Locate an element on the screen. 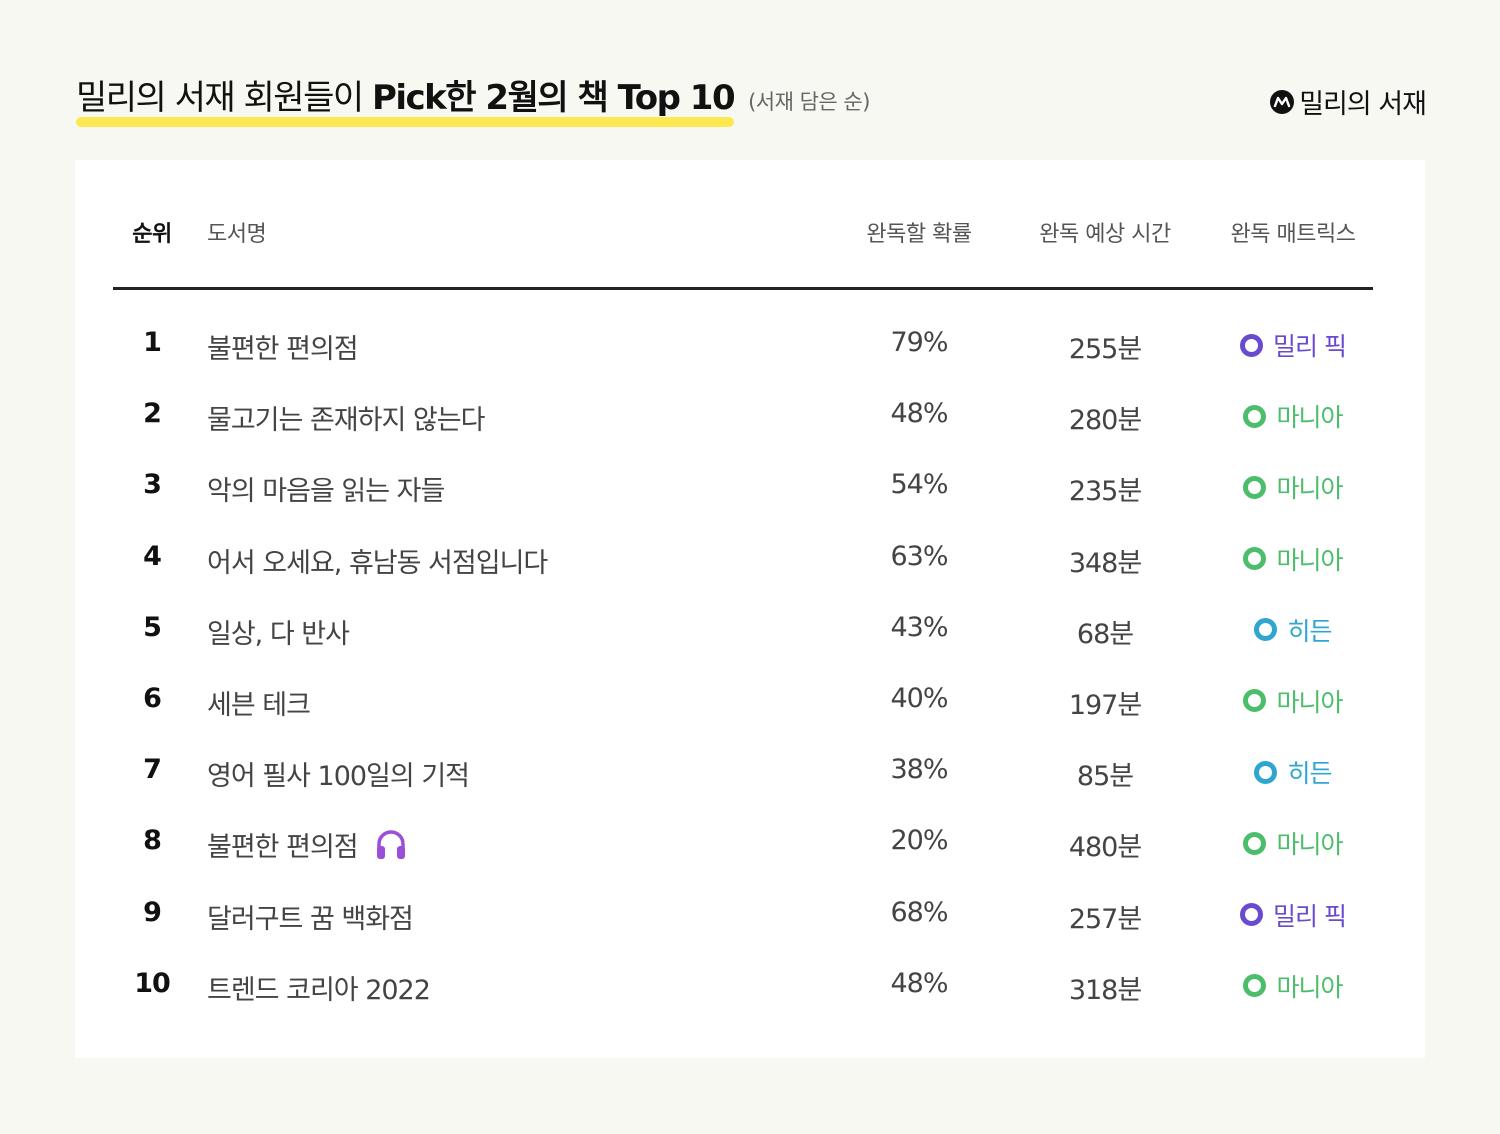 This screenshot has height=1134, width=1500. brand-name: 밀리의 서재 is located at coordinates (1363, 104).